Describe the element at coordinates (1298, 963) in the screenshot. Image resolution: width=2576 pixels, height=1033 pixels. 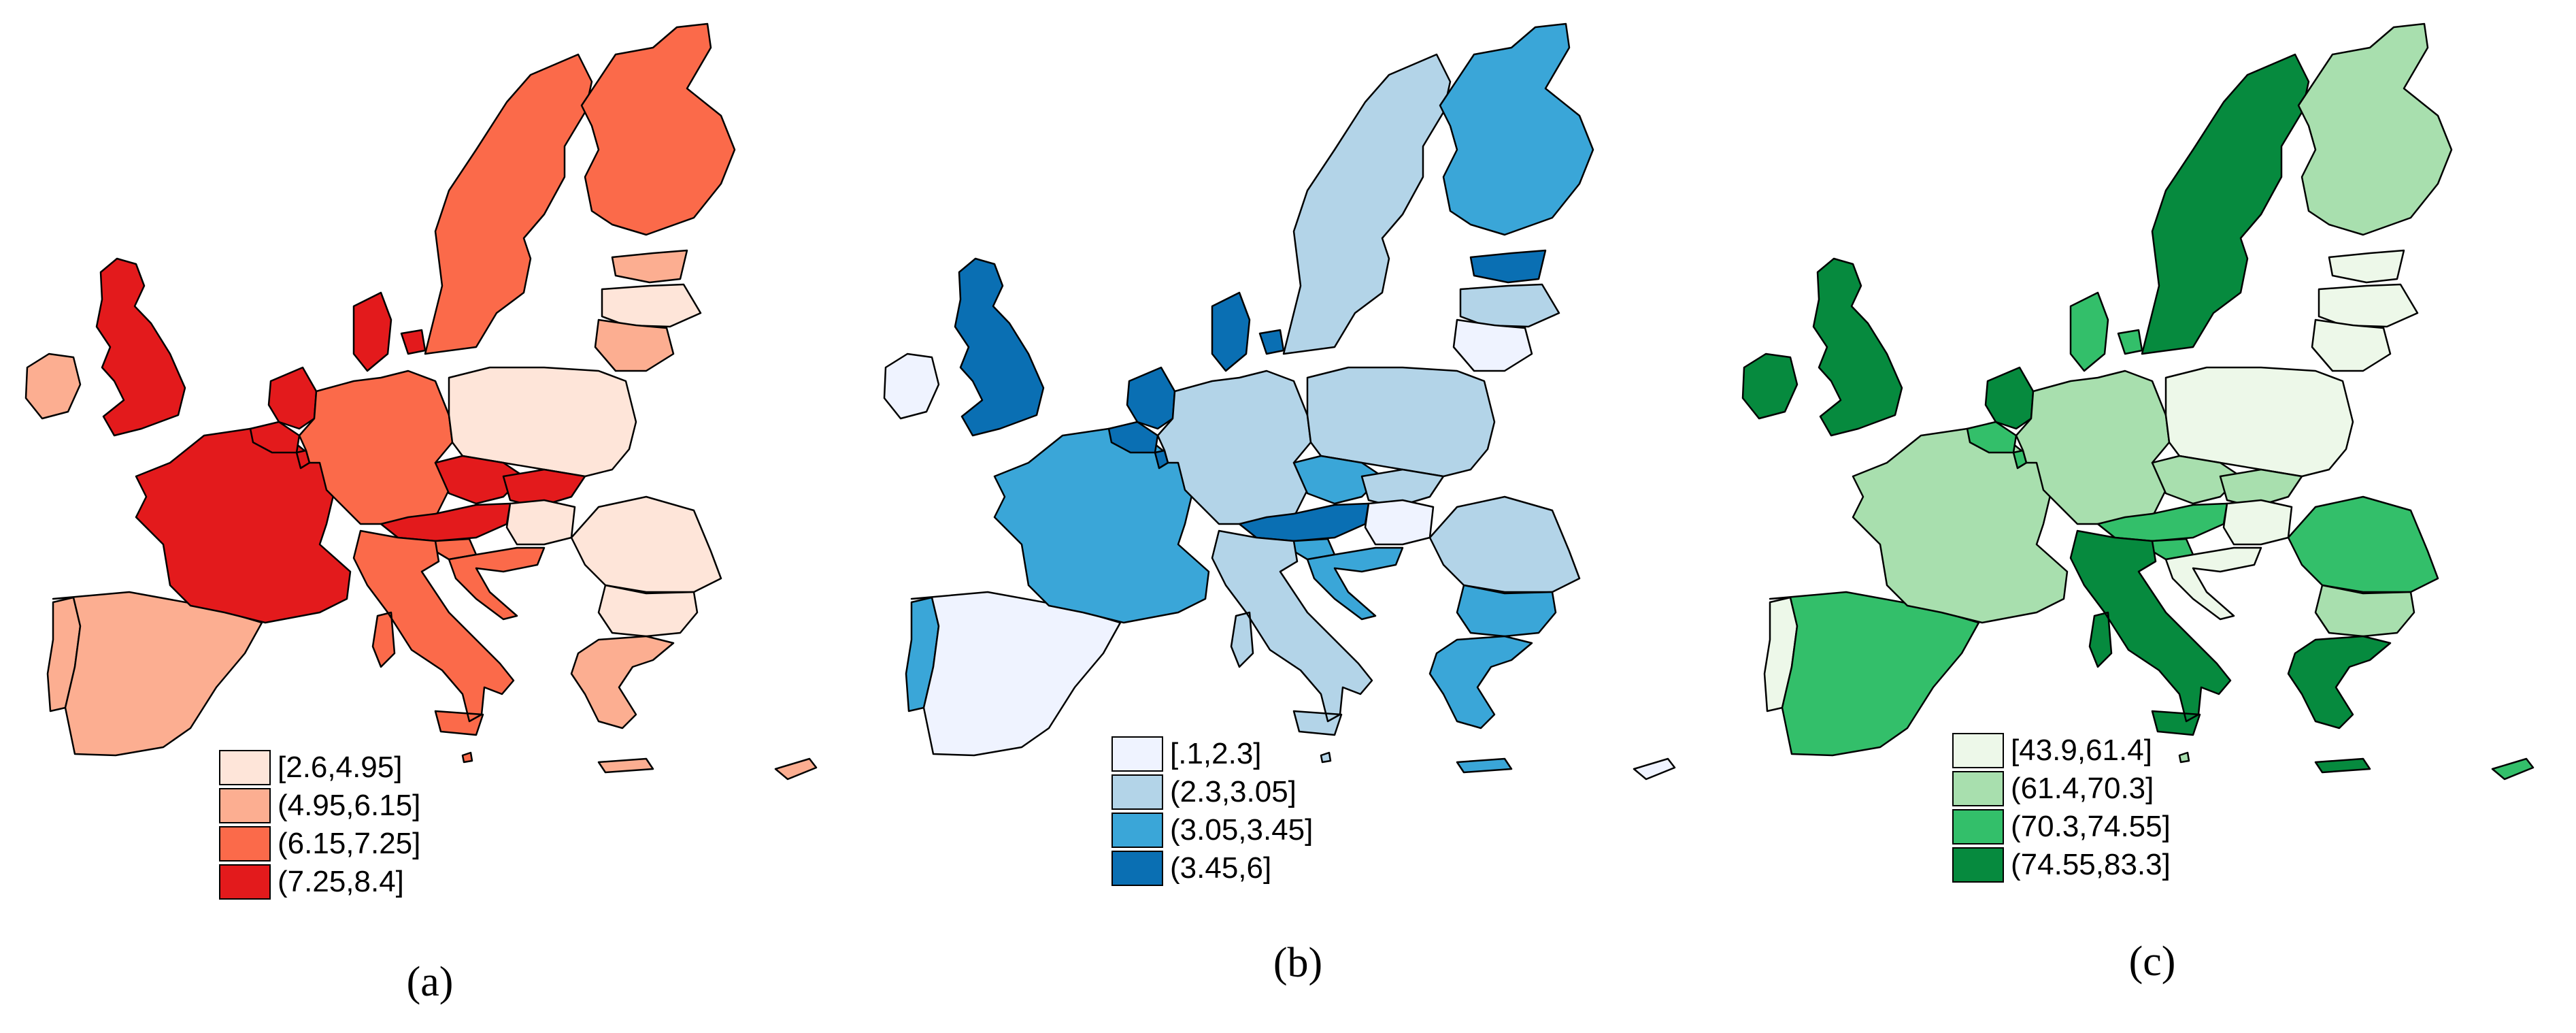
I see `panel-caption: (b)` at that location.